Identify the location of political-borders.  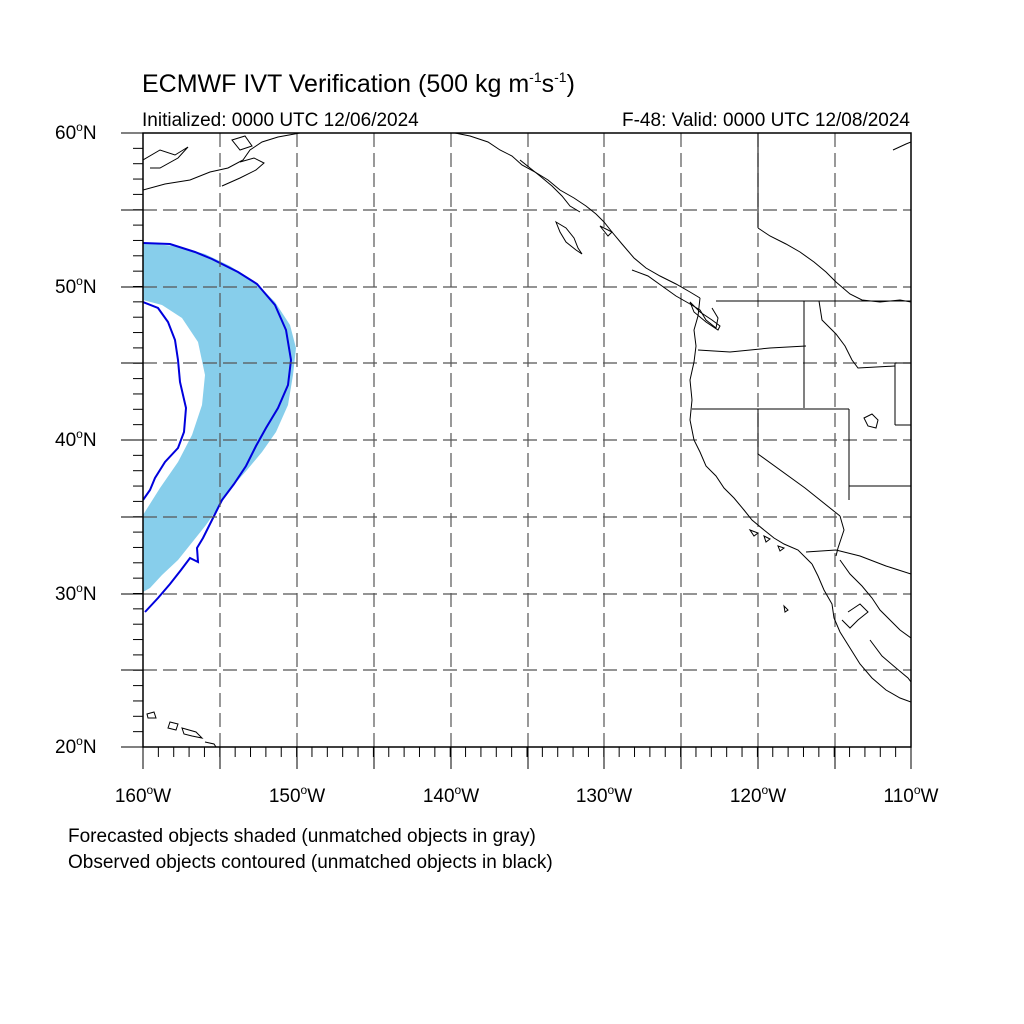
(801, 354).